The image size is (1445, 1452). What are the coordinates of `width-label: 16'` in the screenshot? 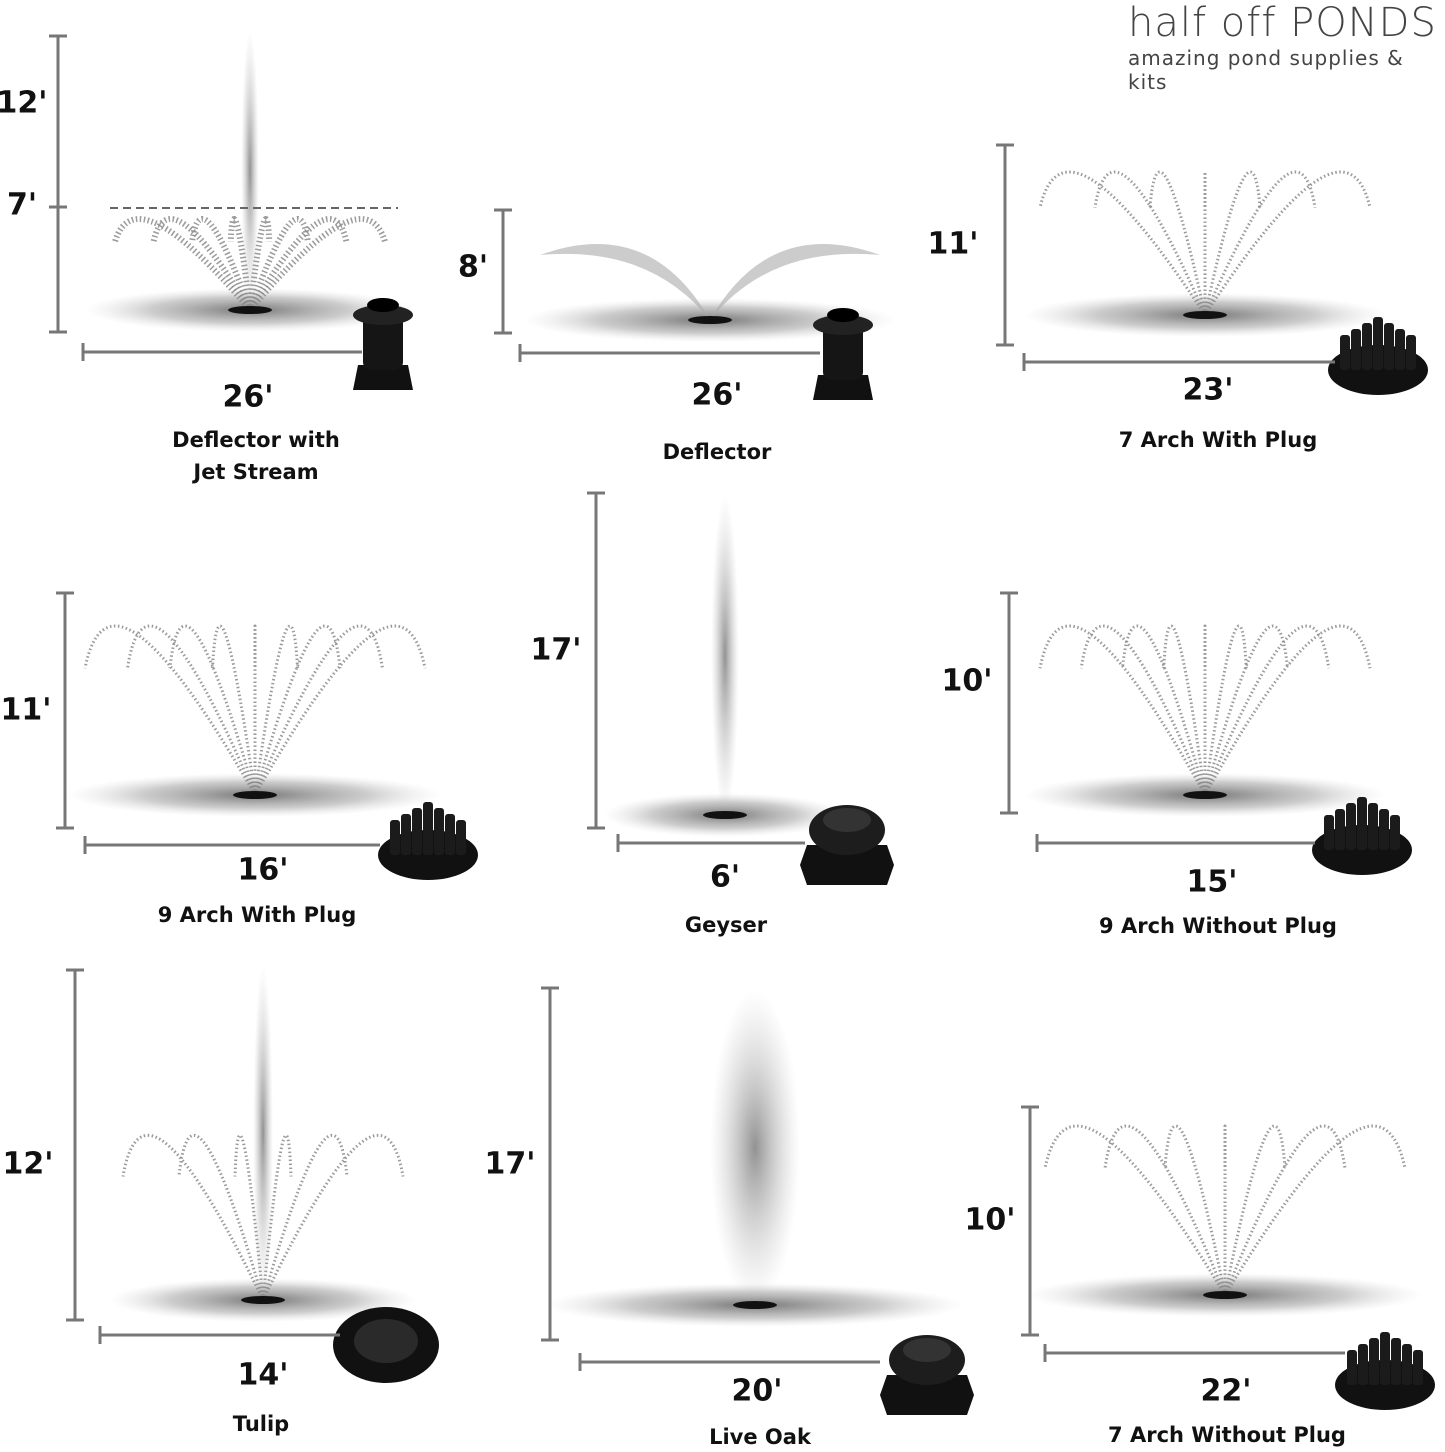 It's located at (263, 870).